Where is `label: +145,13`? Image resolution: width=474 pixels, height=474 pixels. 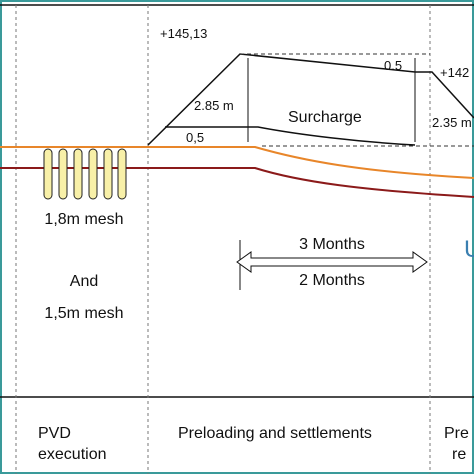
label: +145,13 is located at coordinates (183, 33).